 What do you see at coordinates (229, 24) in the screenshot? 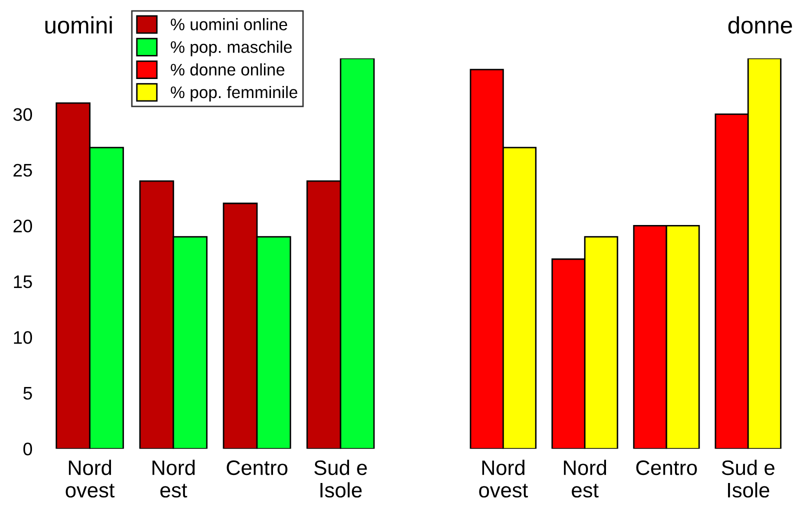
I see `legend-label: % uomini online` at bounding box center [229, 24].